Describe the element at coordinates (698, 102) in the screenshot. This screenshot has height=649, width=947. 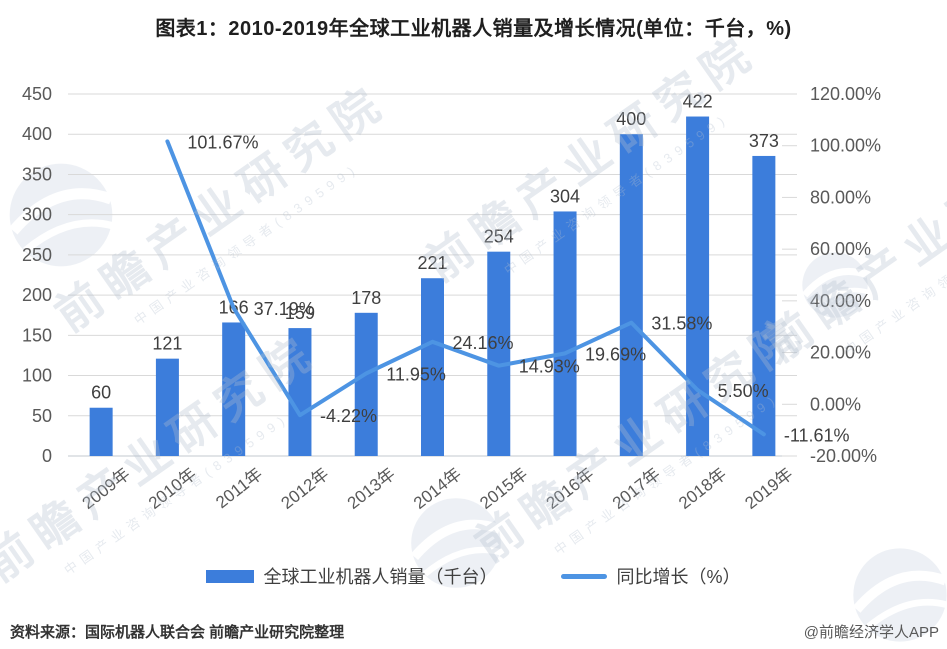
I see `bar-value-label: 422` at that location.